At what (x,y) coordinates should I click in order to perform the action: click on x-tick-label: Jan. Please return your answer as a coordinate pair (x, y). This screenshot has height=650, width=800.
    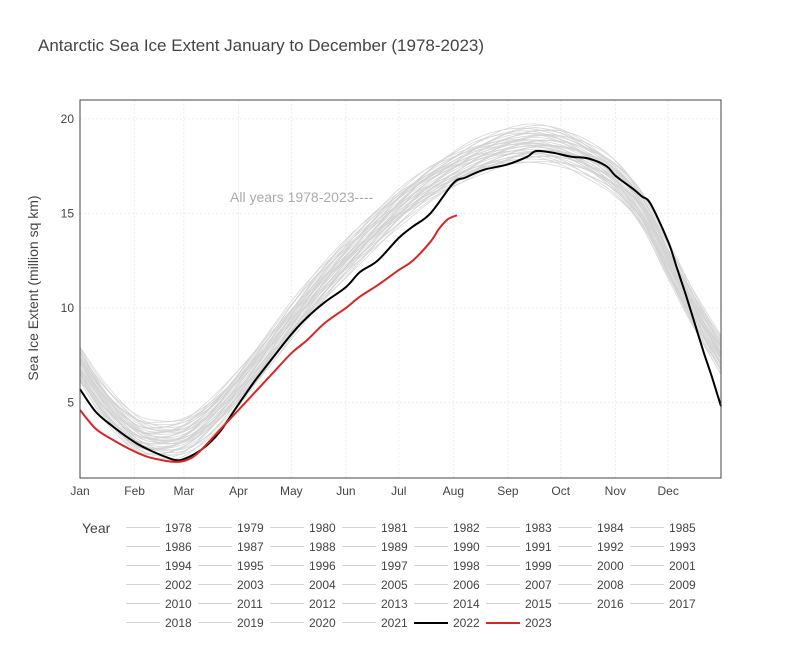
    Looking at the image, I should click on (79, 491).